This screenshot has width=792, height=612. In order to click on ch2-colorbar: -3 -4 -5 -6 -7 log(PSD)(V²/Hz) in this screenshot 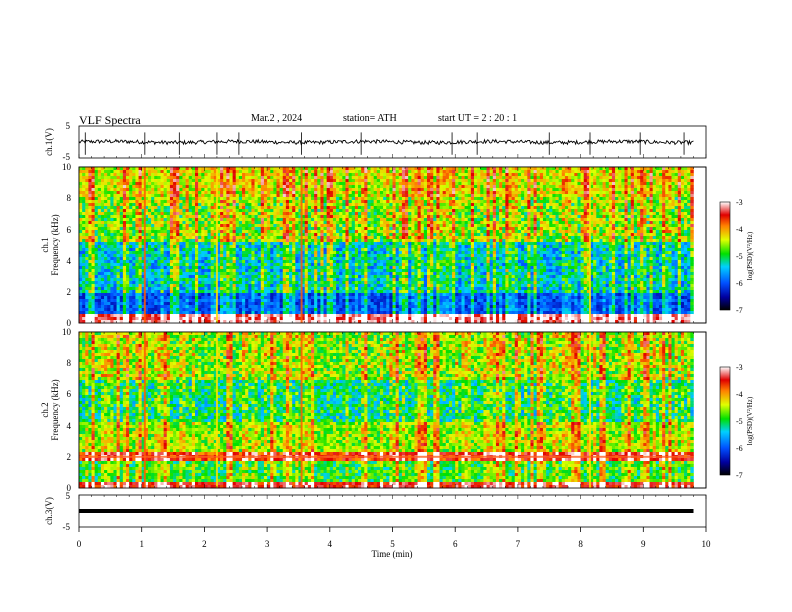, I will do `click(737, 421)`.